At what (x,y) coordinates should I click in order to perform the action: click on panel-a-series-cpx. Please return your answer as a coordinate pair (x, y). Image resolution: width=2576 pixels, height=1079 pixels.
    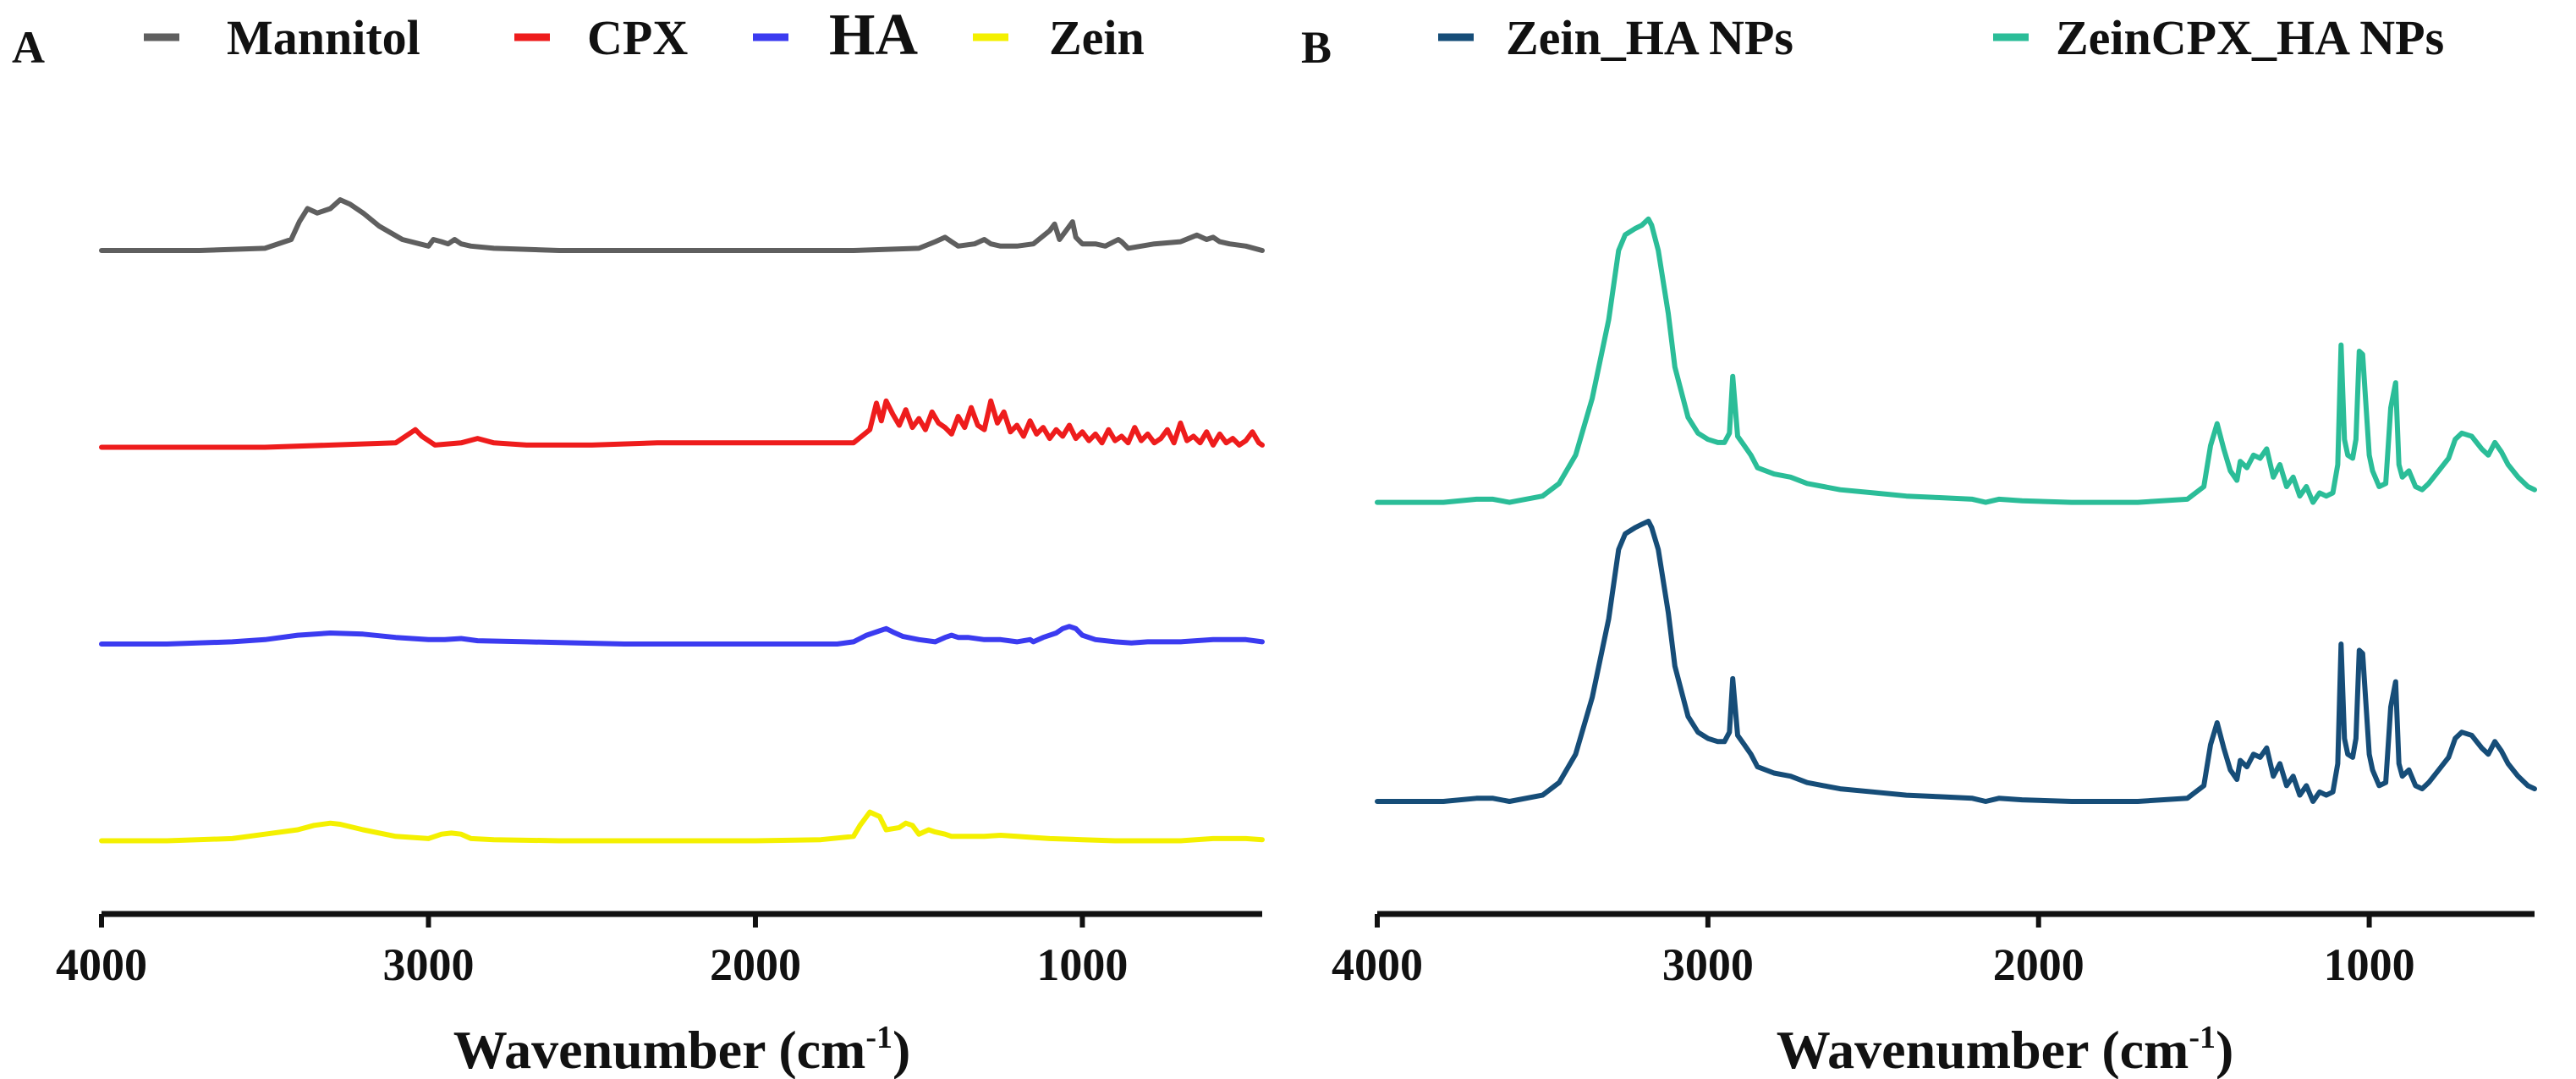
    Looking at the image, I should click on (682, 424).